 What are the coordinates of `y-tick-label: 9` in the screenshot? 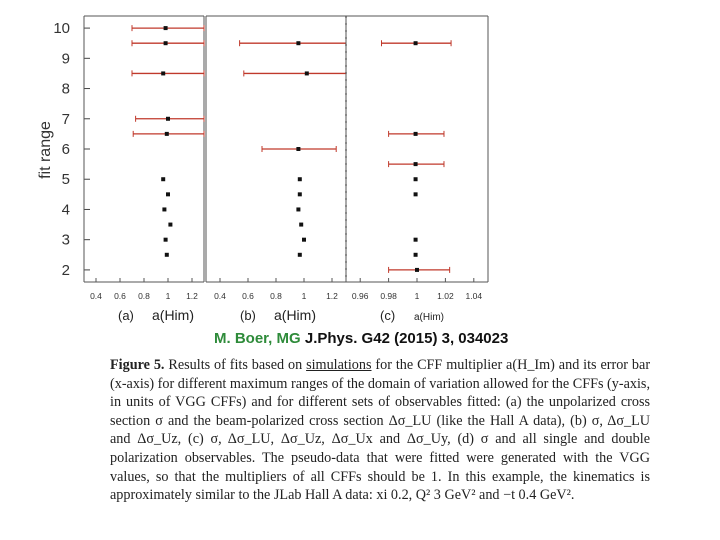 It's located at (66, 58).